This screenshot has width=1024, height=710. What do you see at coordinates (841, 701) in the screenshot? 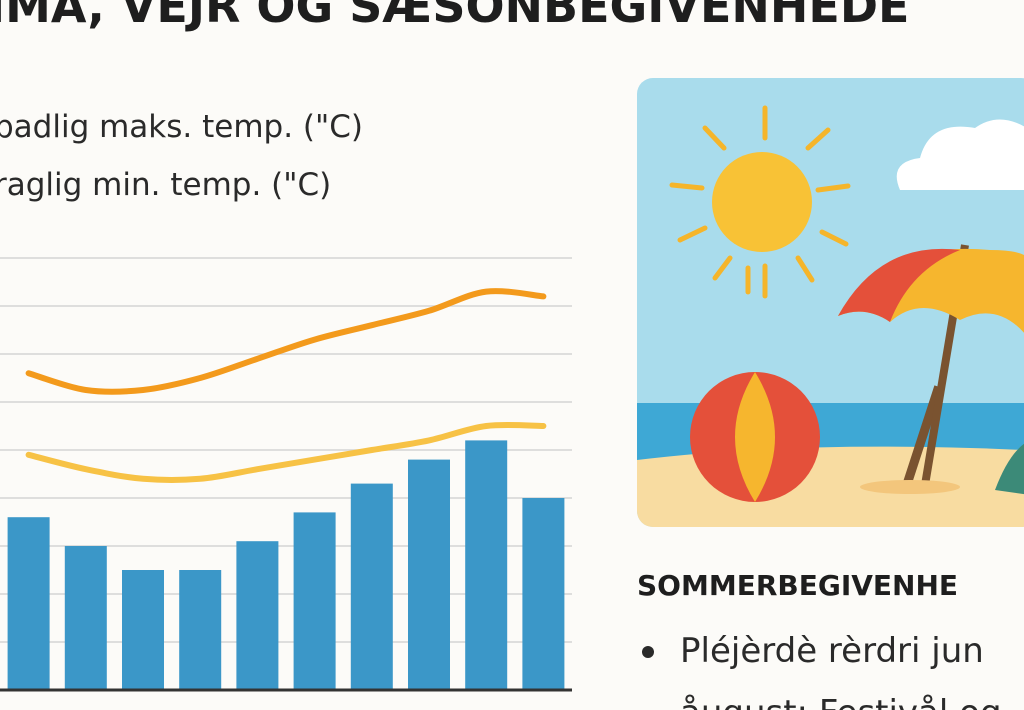
I see `event-item: åugust: Festivål og` at bounding box center [841, 701].